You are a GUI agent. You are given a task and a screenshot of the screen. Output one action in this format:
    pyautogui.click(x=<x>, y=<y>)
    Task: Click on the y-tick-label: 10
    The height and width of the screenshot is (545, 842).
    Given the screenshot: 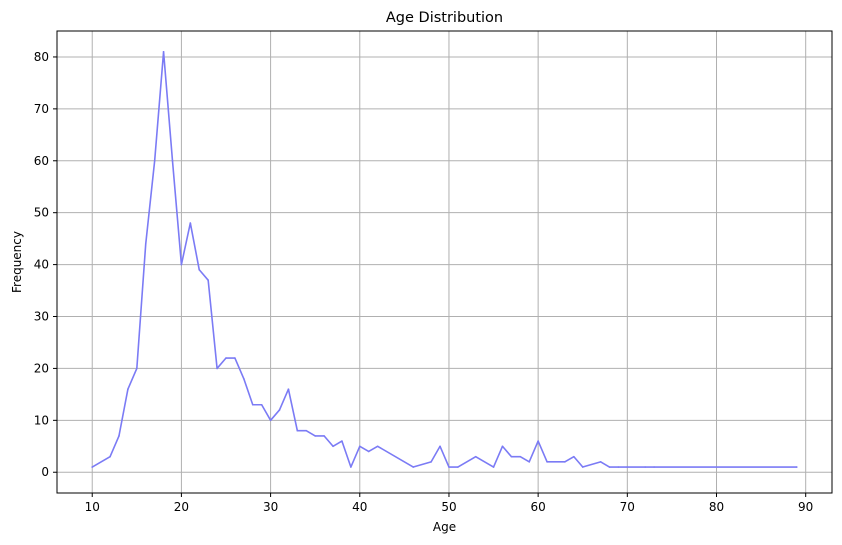 What is the action you would take?
    pyautogui.click(x=41, y=420)
    